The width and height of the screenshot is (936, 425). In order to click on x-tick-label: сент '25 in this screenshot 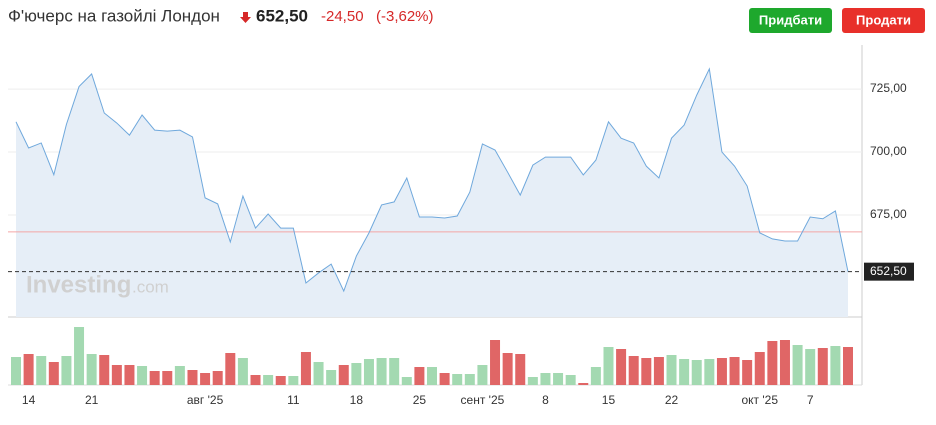, I will do `click(483, 400)`.